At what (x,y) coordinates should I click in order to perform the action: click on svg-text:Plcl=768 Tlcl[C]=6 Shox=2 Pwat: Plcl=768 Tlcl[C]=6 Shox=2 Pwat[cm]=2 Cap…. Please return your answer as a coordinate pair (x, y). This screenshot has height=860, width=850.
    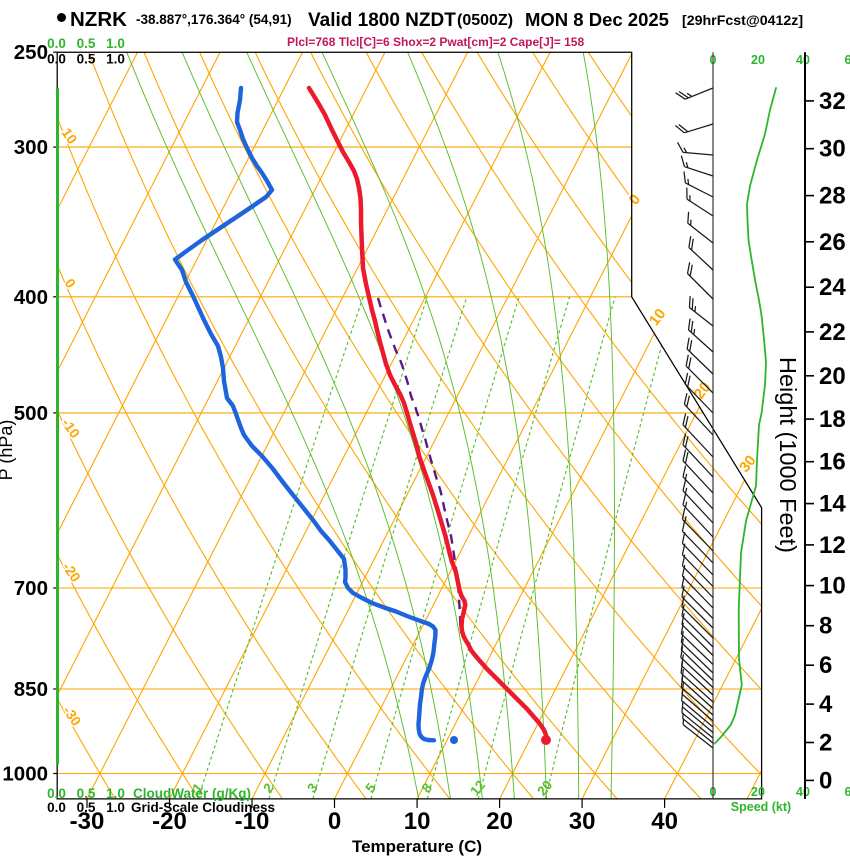
    Looking at the image, I should click on (435, 42).